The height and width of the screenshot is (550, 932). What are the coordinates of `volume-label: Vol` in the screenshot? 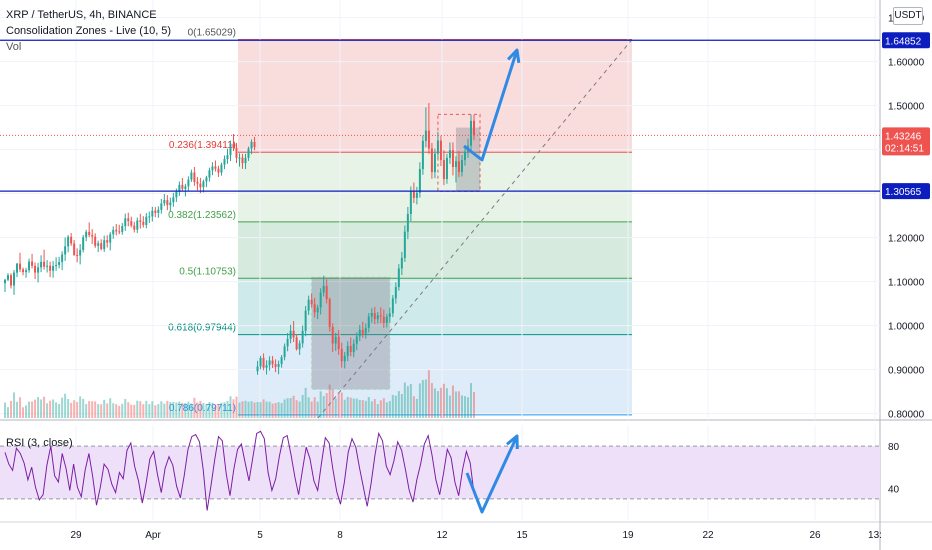 It's located at (14, 47).